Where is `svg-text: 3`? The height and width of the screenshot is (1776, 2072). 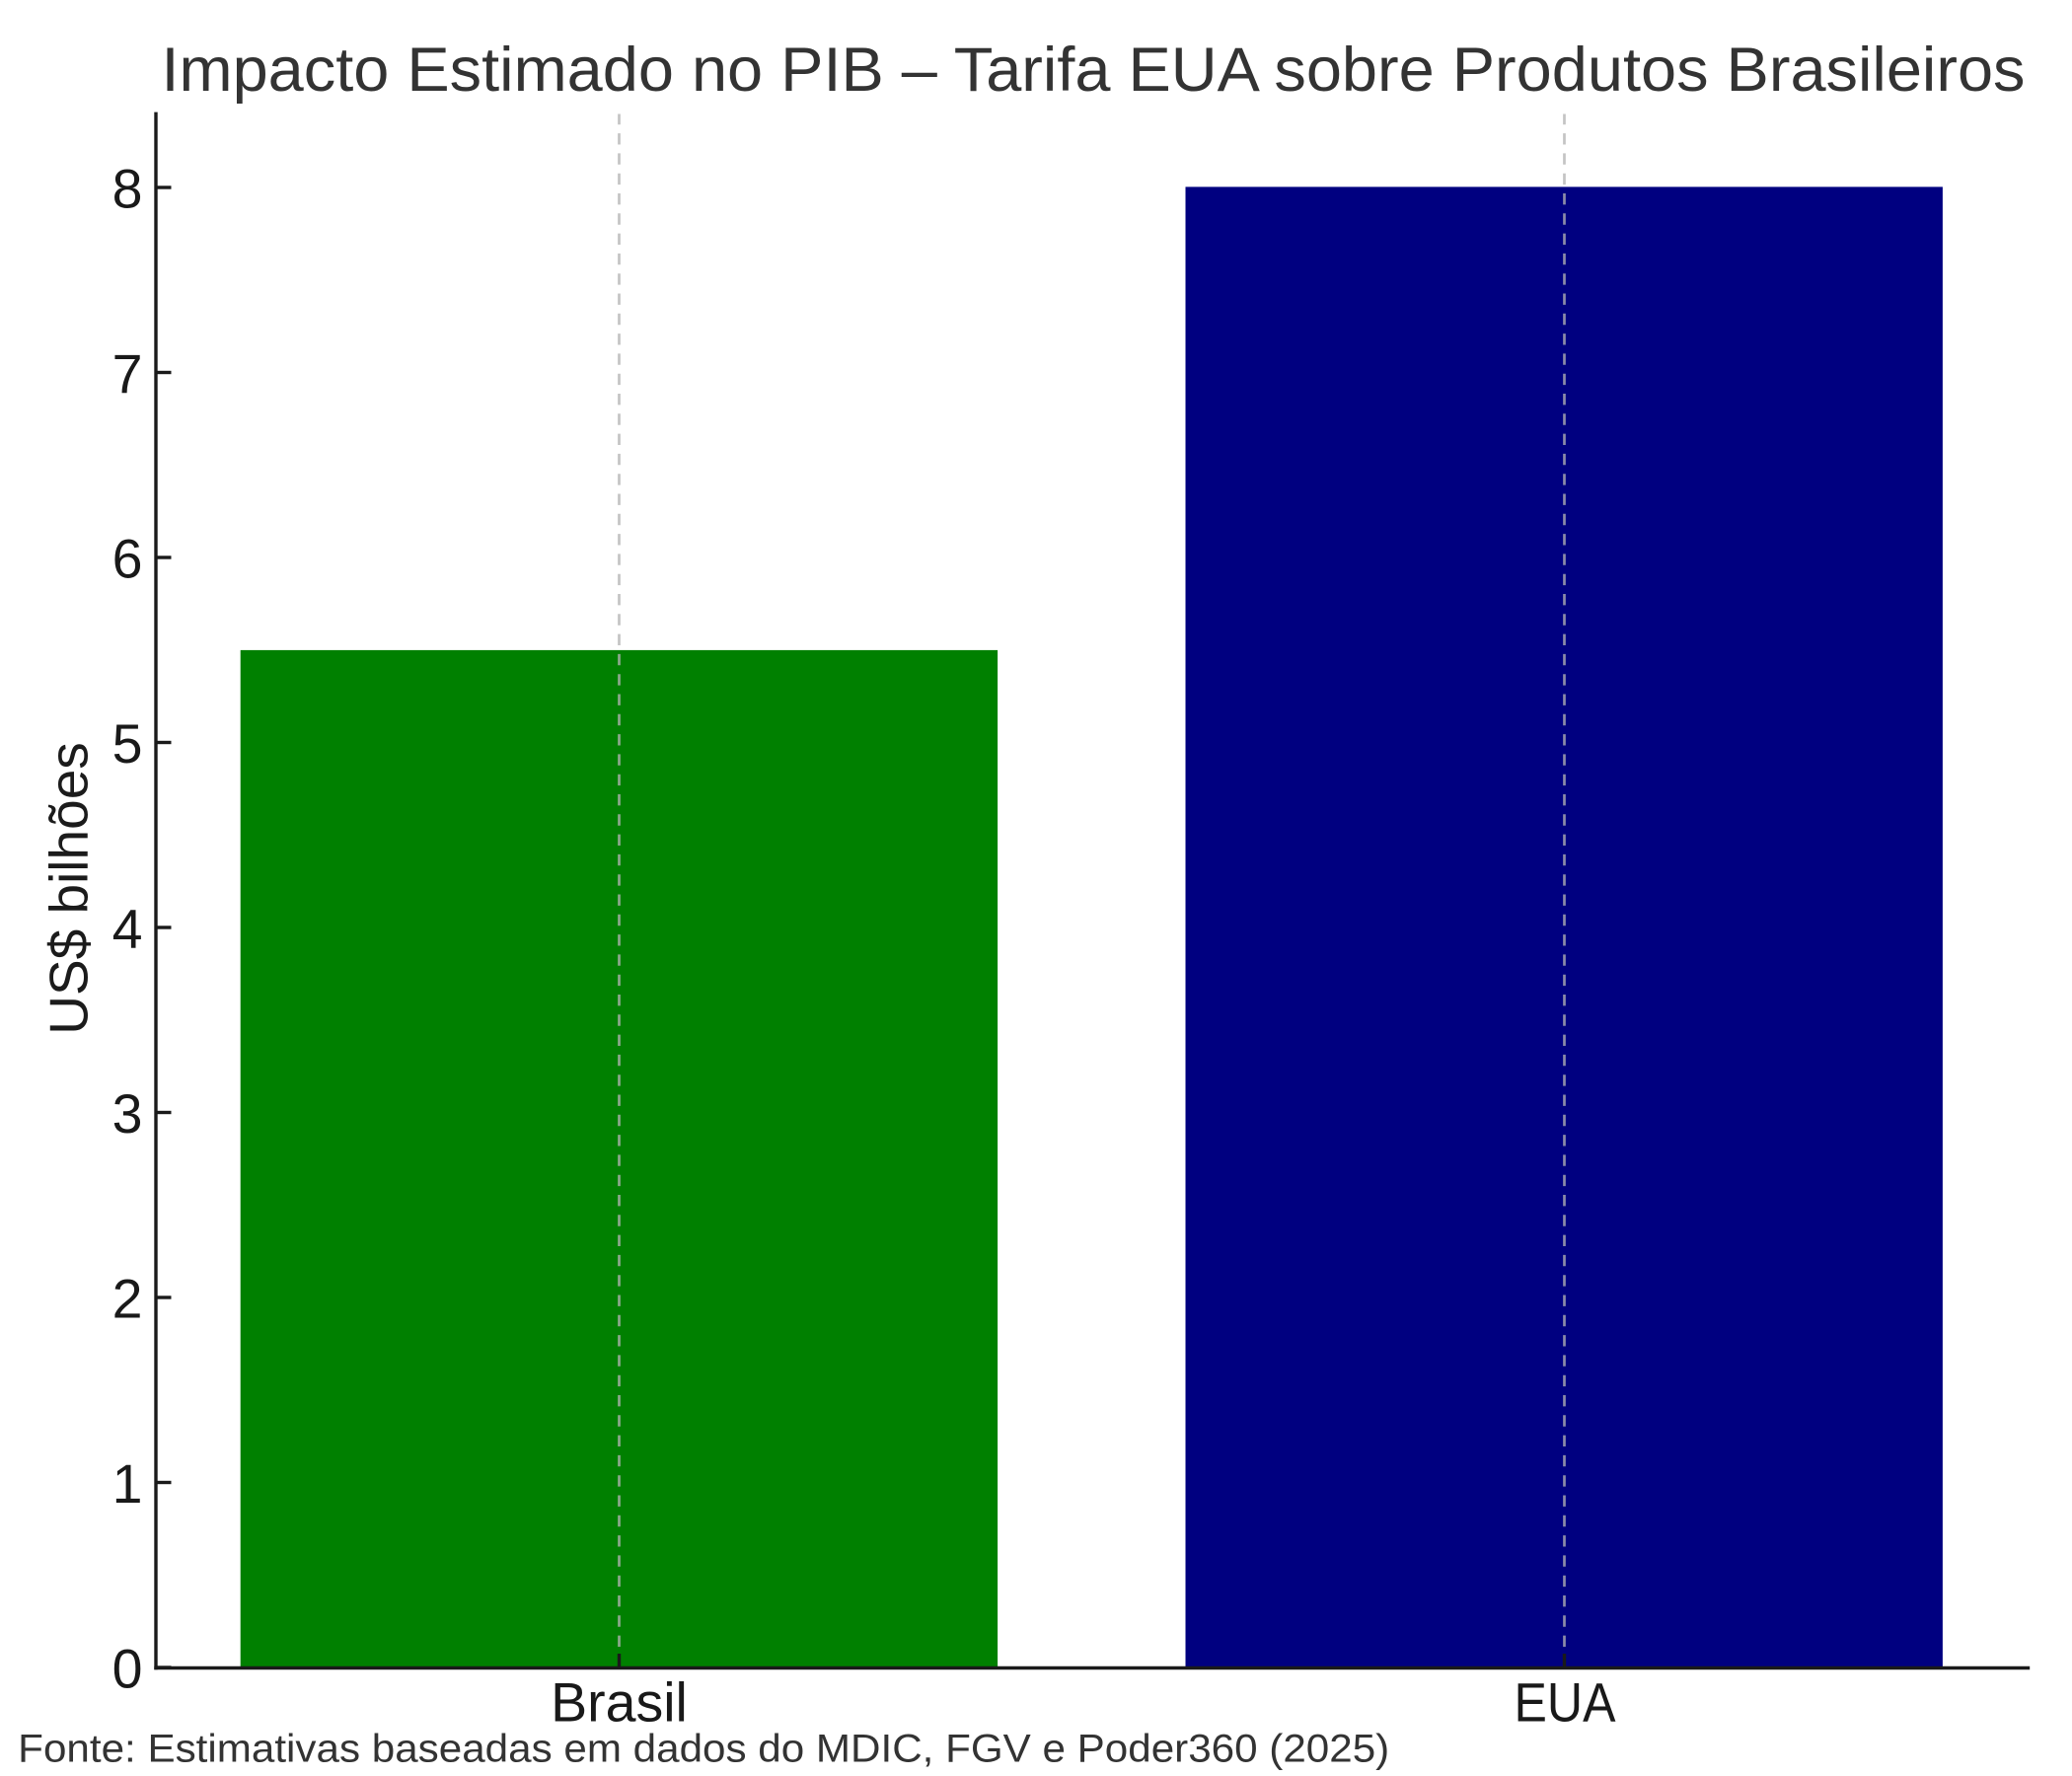 svg-text: 3 is located at coordinates (128, 1114).